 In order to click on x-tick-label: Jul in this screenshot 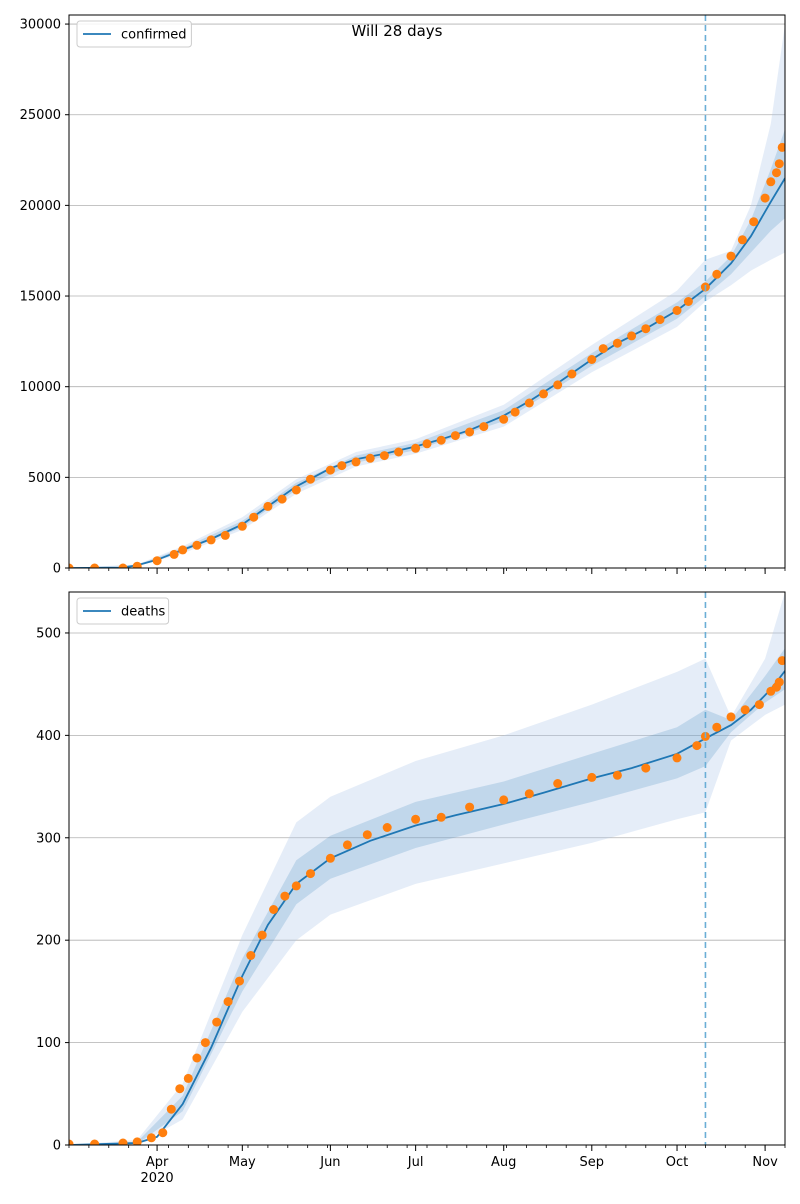, I will do `click(415, 1162)`.